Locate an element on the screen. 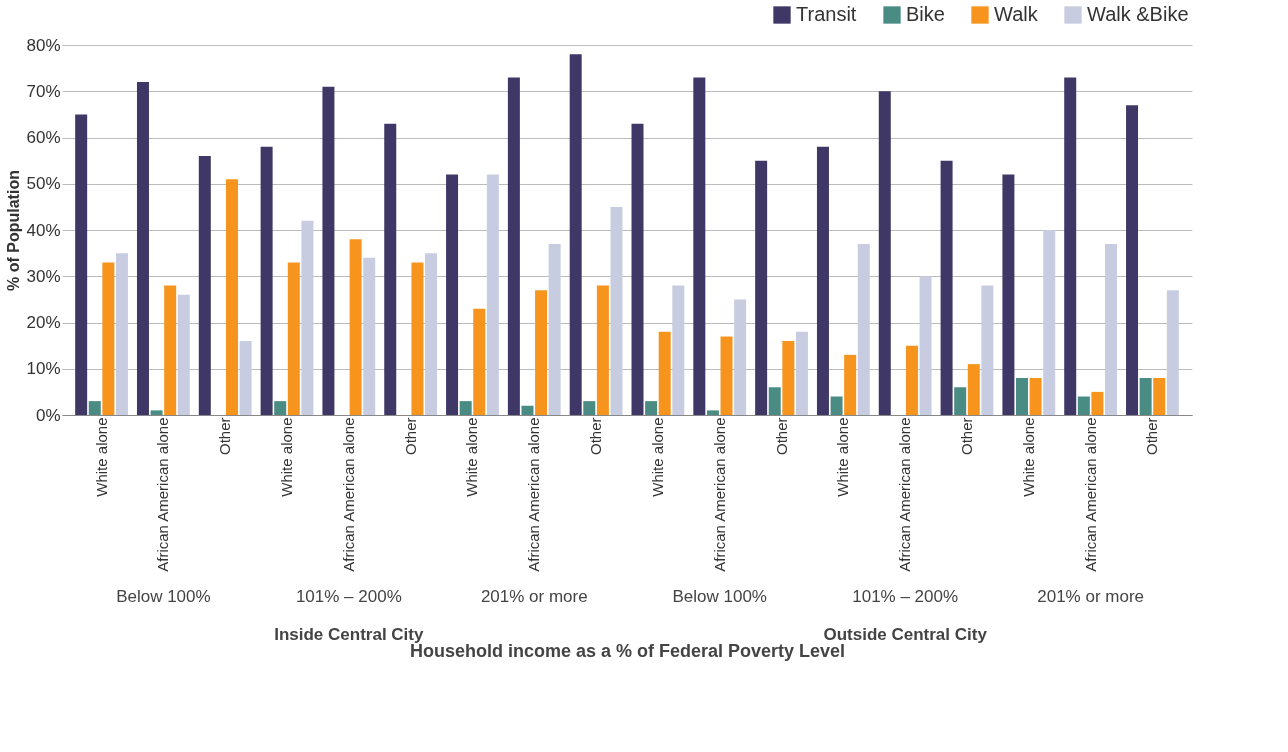 The image size is (1288, 752). legend-label: Walk is located at coordinates (1016, 14).